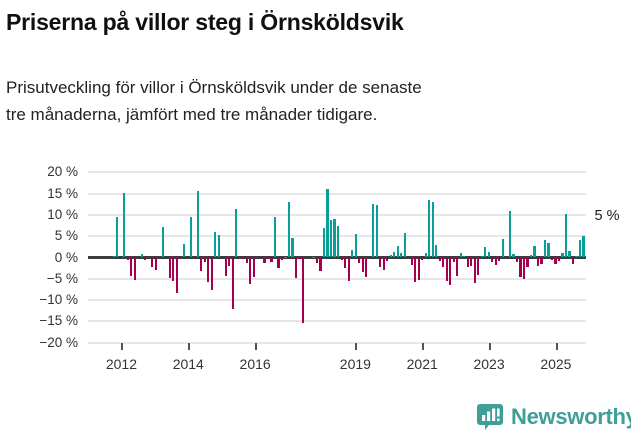  Describe the element at coordinates (255, 364) in the screenshot. I see `x-axis-tick-label: 2016` at that location.